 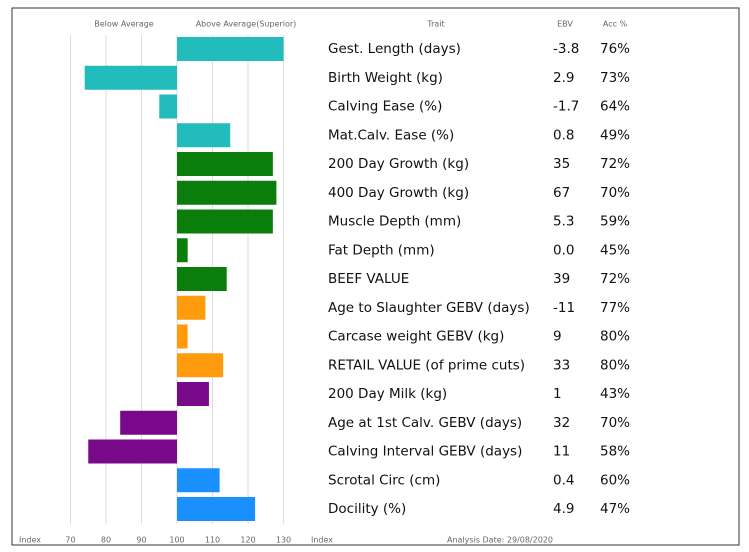 What do you see at coordinates (429, 308) in the screenshot?
I see `trait-label: Age to Slaughter GEBV (days)` at bounding box center [429, 308].